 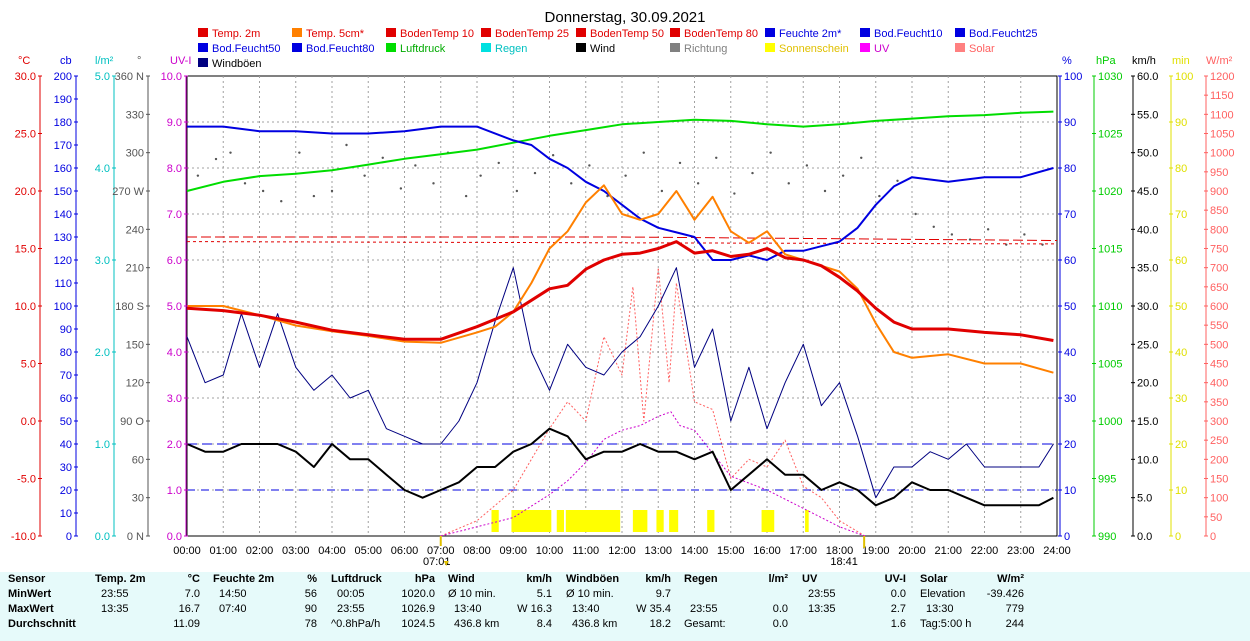 I want to click on axis-tick-cb: 60, so click(x=66, y=399).